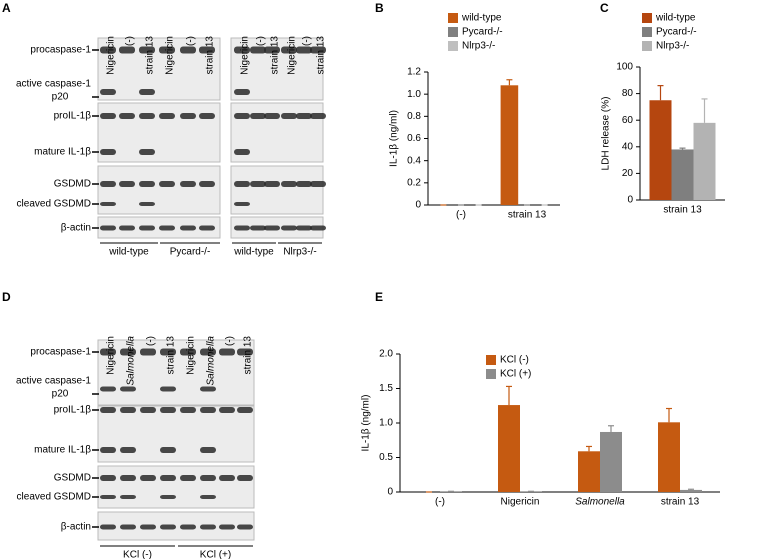 The height and width of the screenshot is (559, 758). I want to click on legend-label: wild-type, so click(675, 18).